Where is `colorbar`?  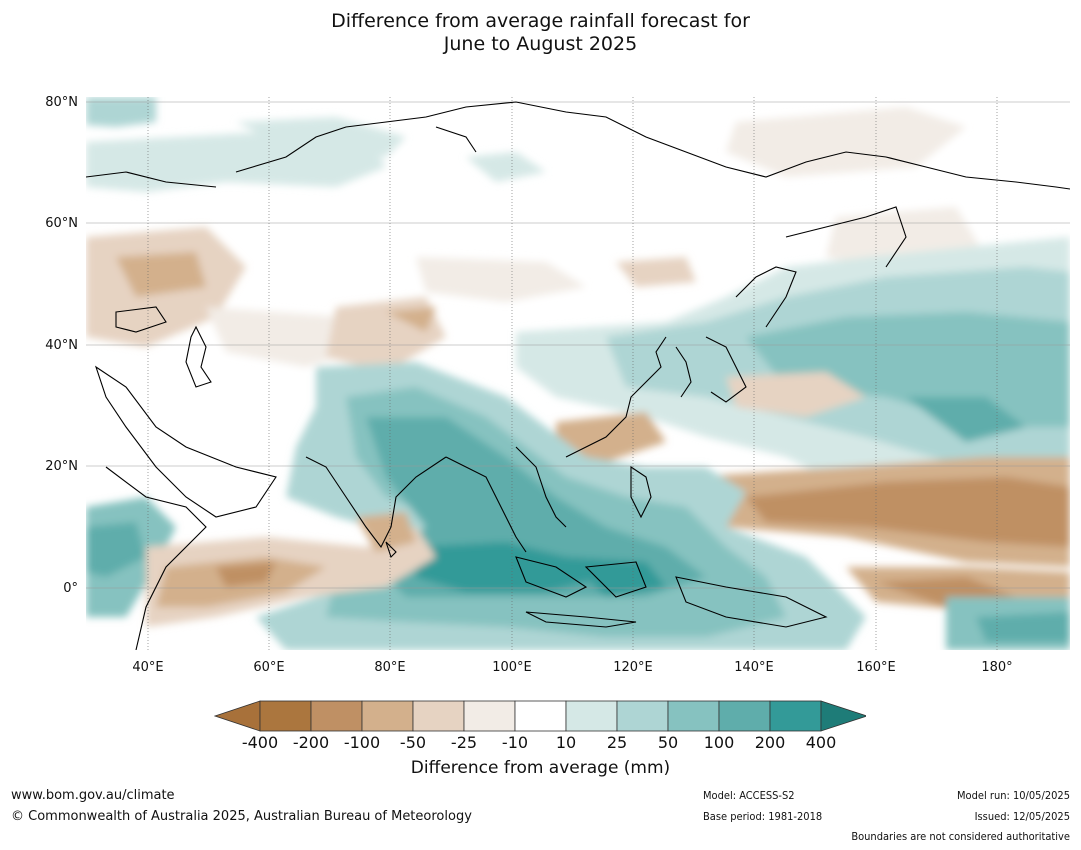
colorbar is located at coordinates (540, 716).